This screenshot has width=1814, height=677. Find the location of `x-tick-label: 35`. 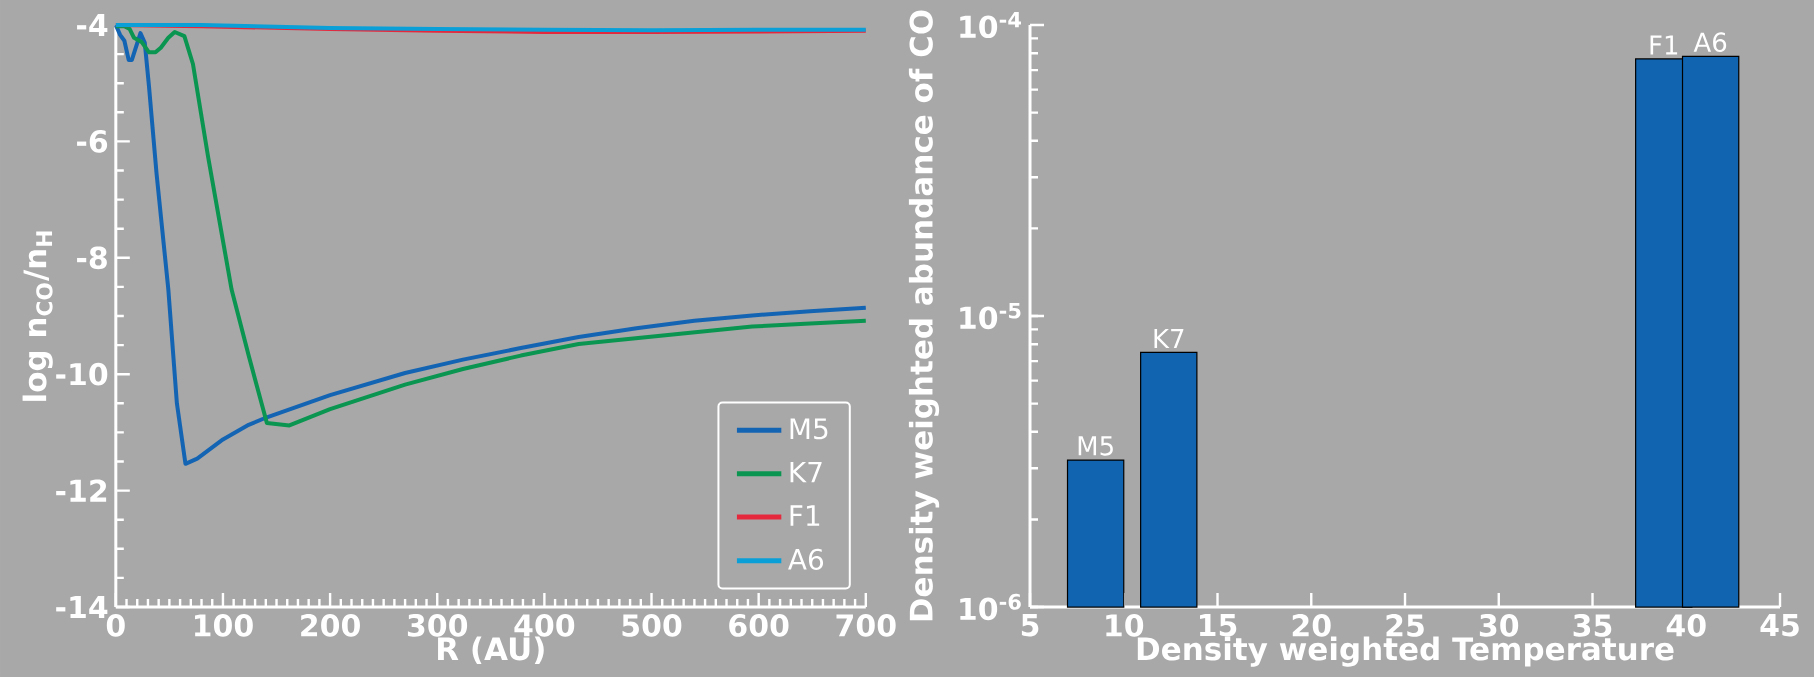

x-tick-label: 35 is located at coordinates (1592, 625).